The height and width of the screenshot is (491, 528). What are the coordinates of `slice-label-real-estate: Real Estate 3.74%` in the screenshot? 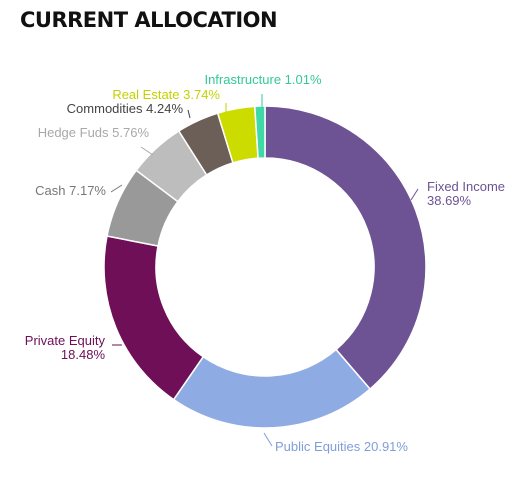 It's located at (166, 94).